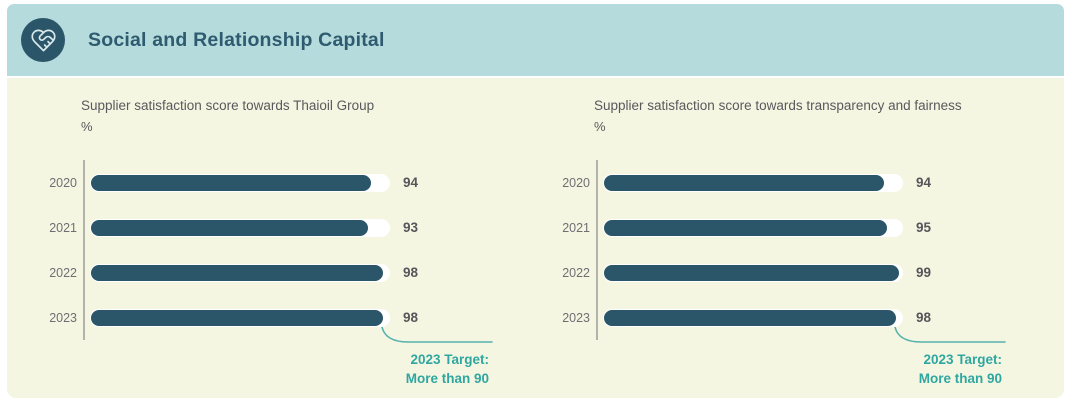  Describe the element at coordinates (236, 39) in the screenshot. I see `page-title: Social and Relationship Capital` at that location.